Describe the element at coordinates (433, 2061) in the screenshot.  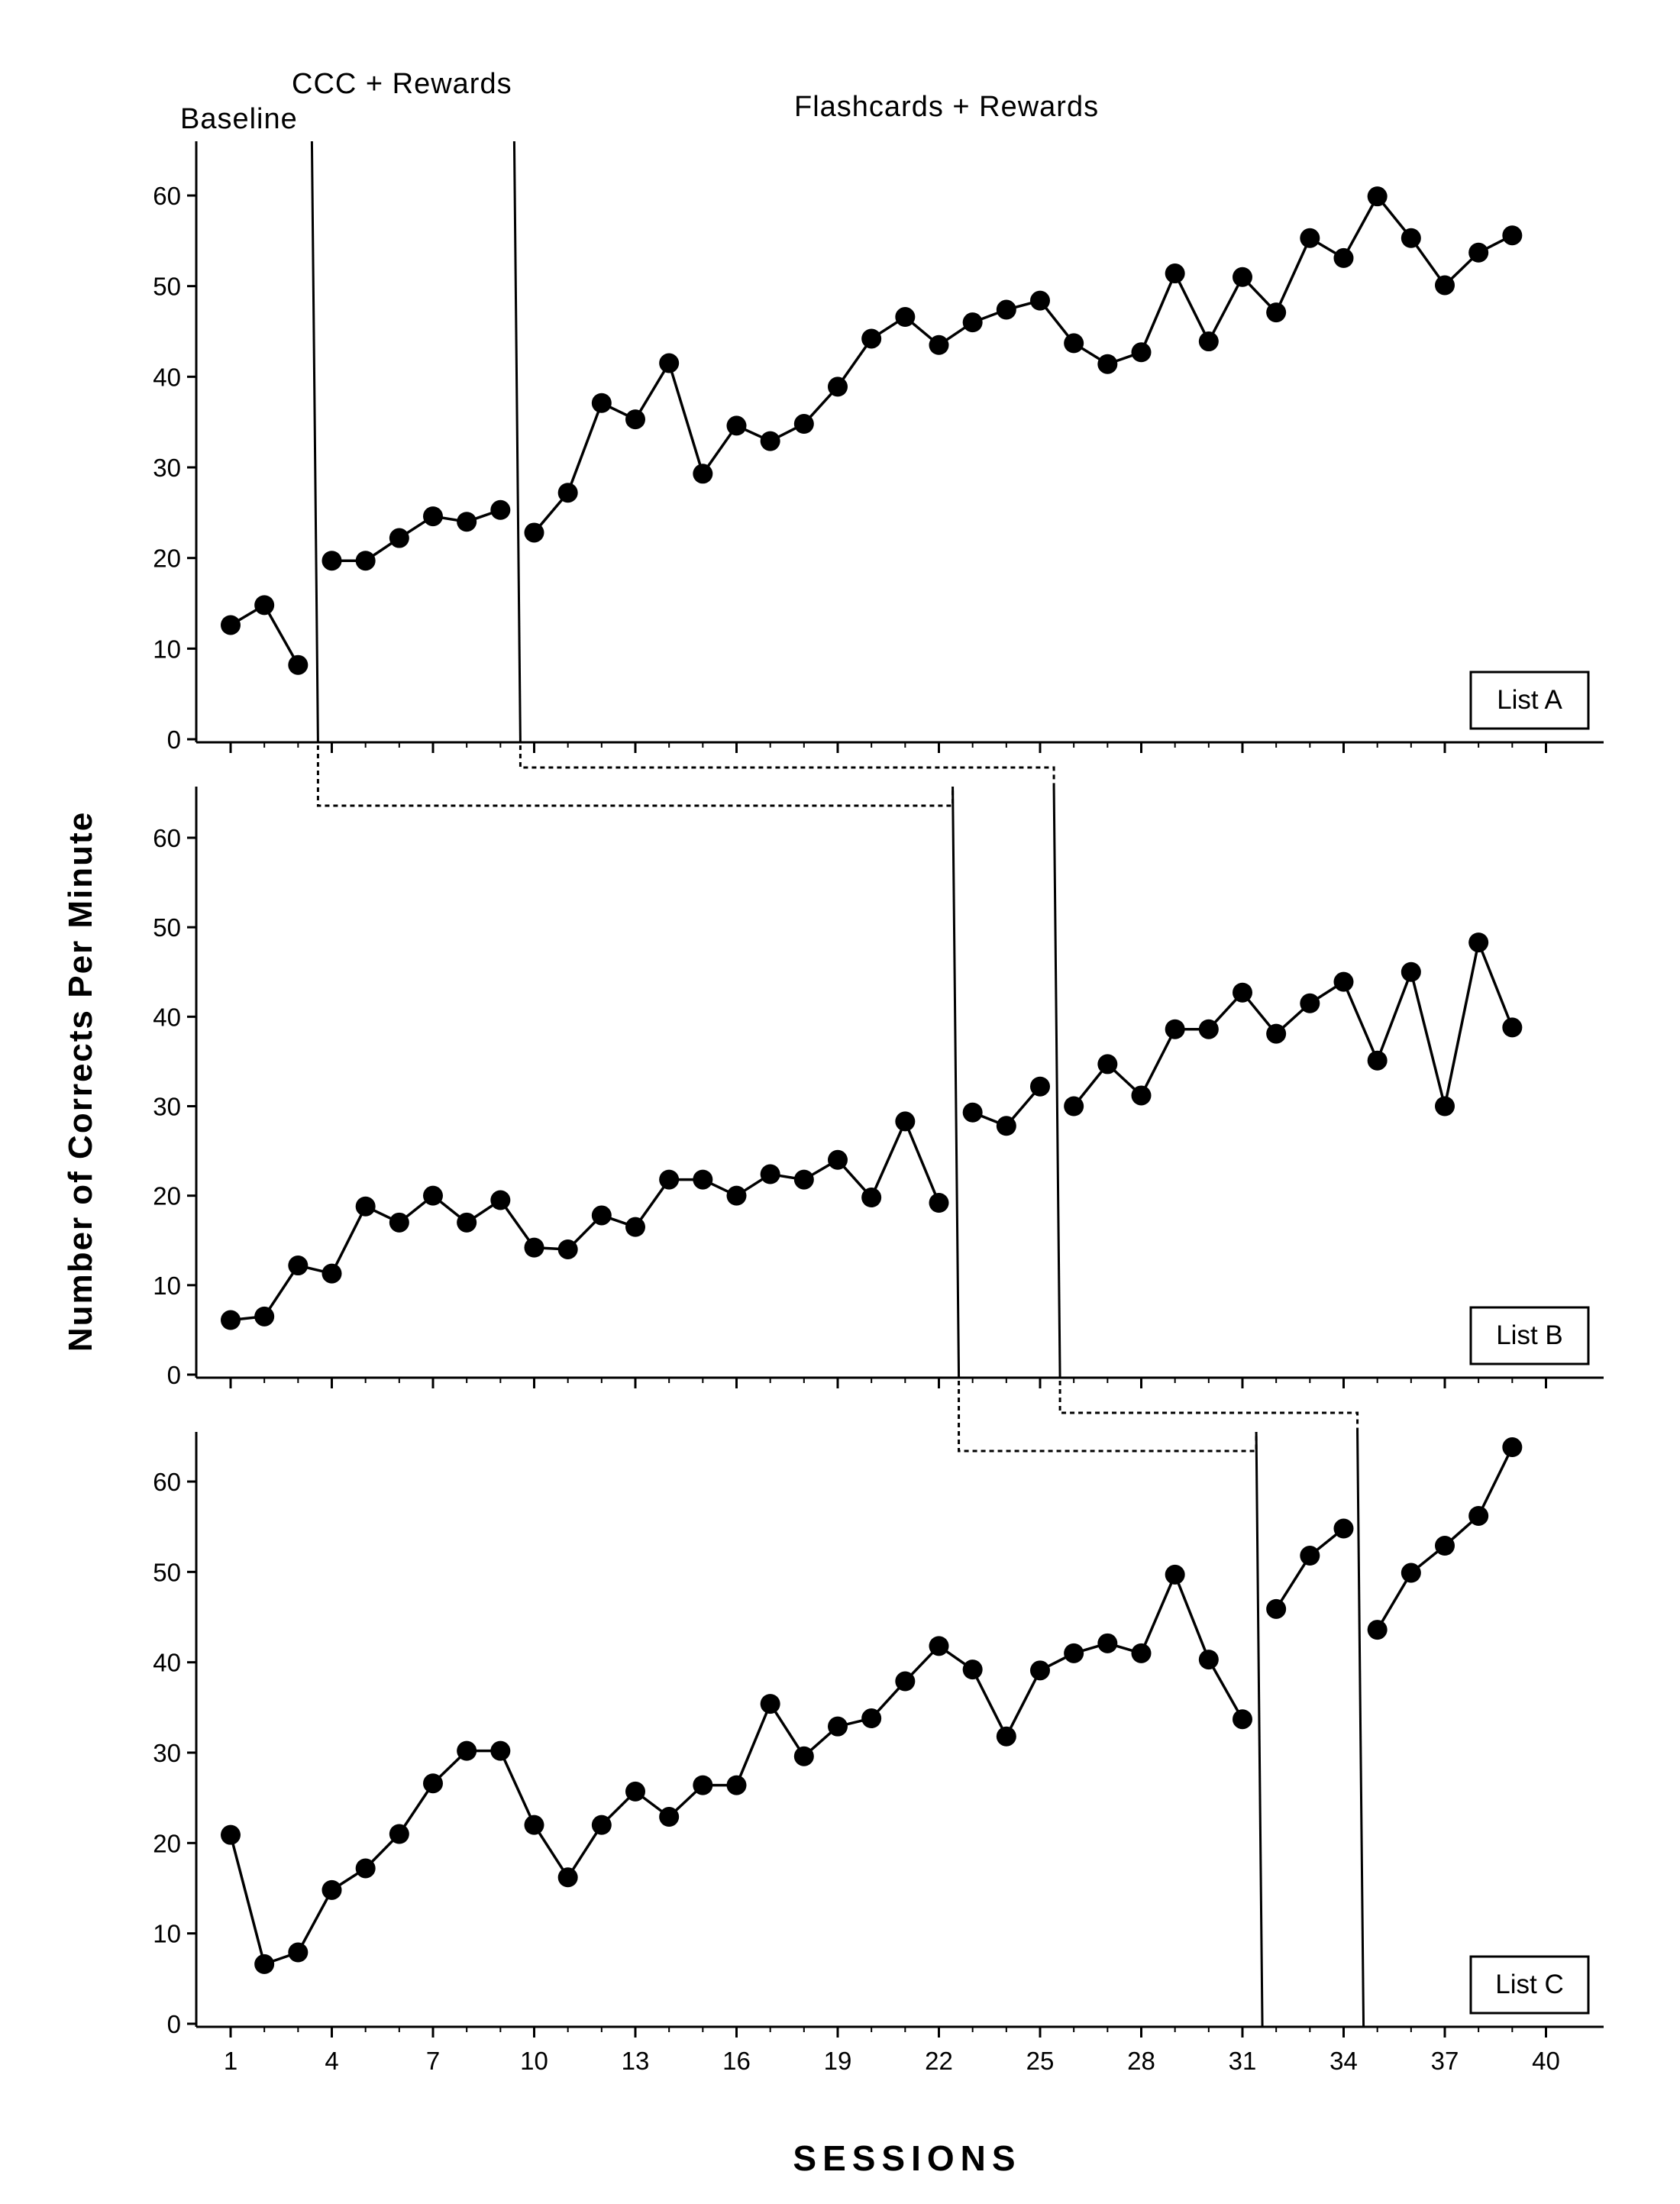
I see `x-tick-label: 7` at that location.